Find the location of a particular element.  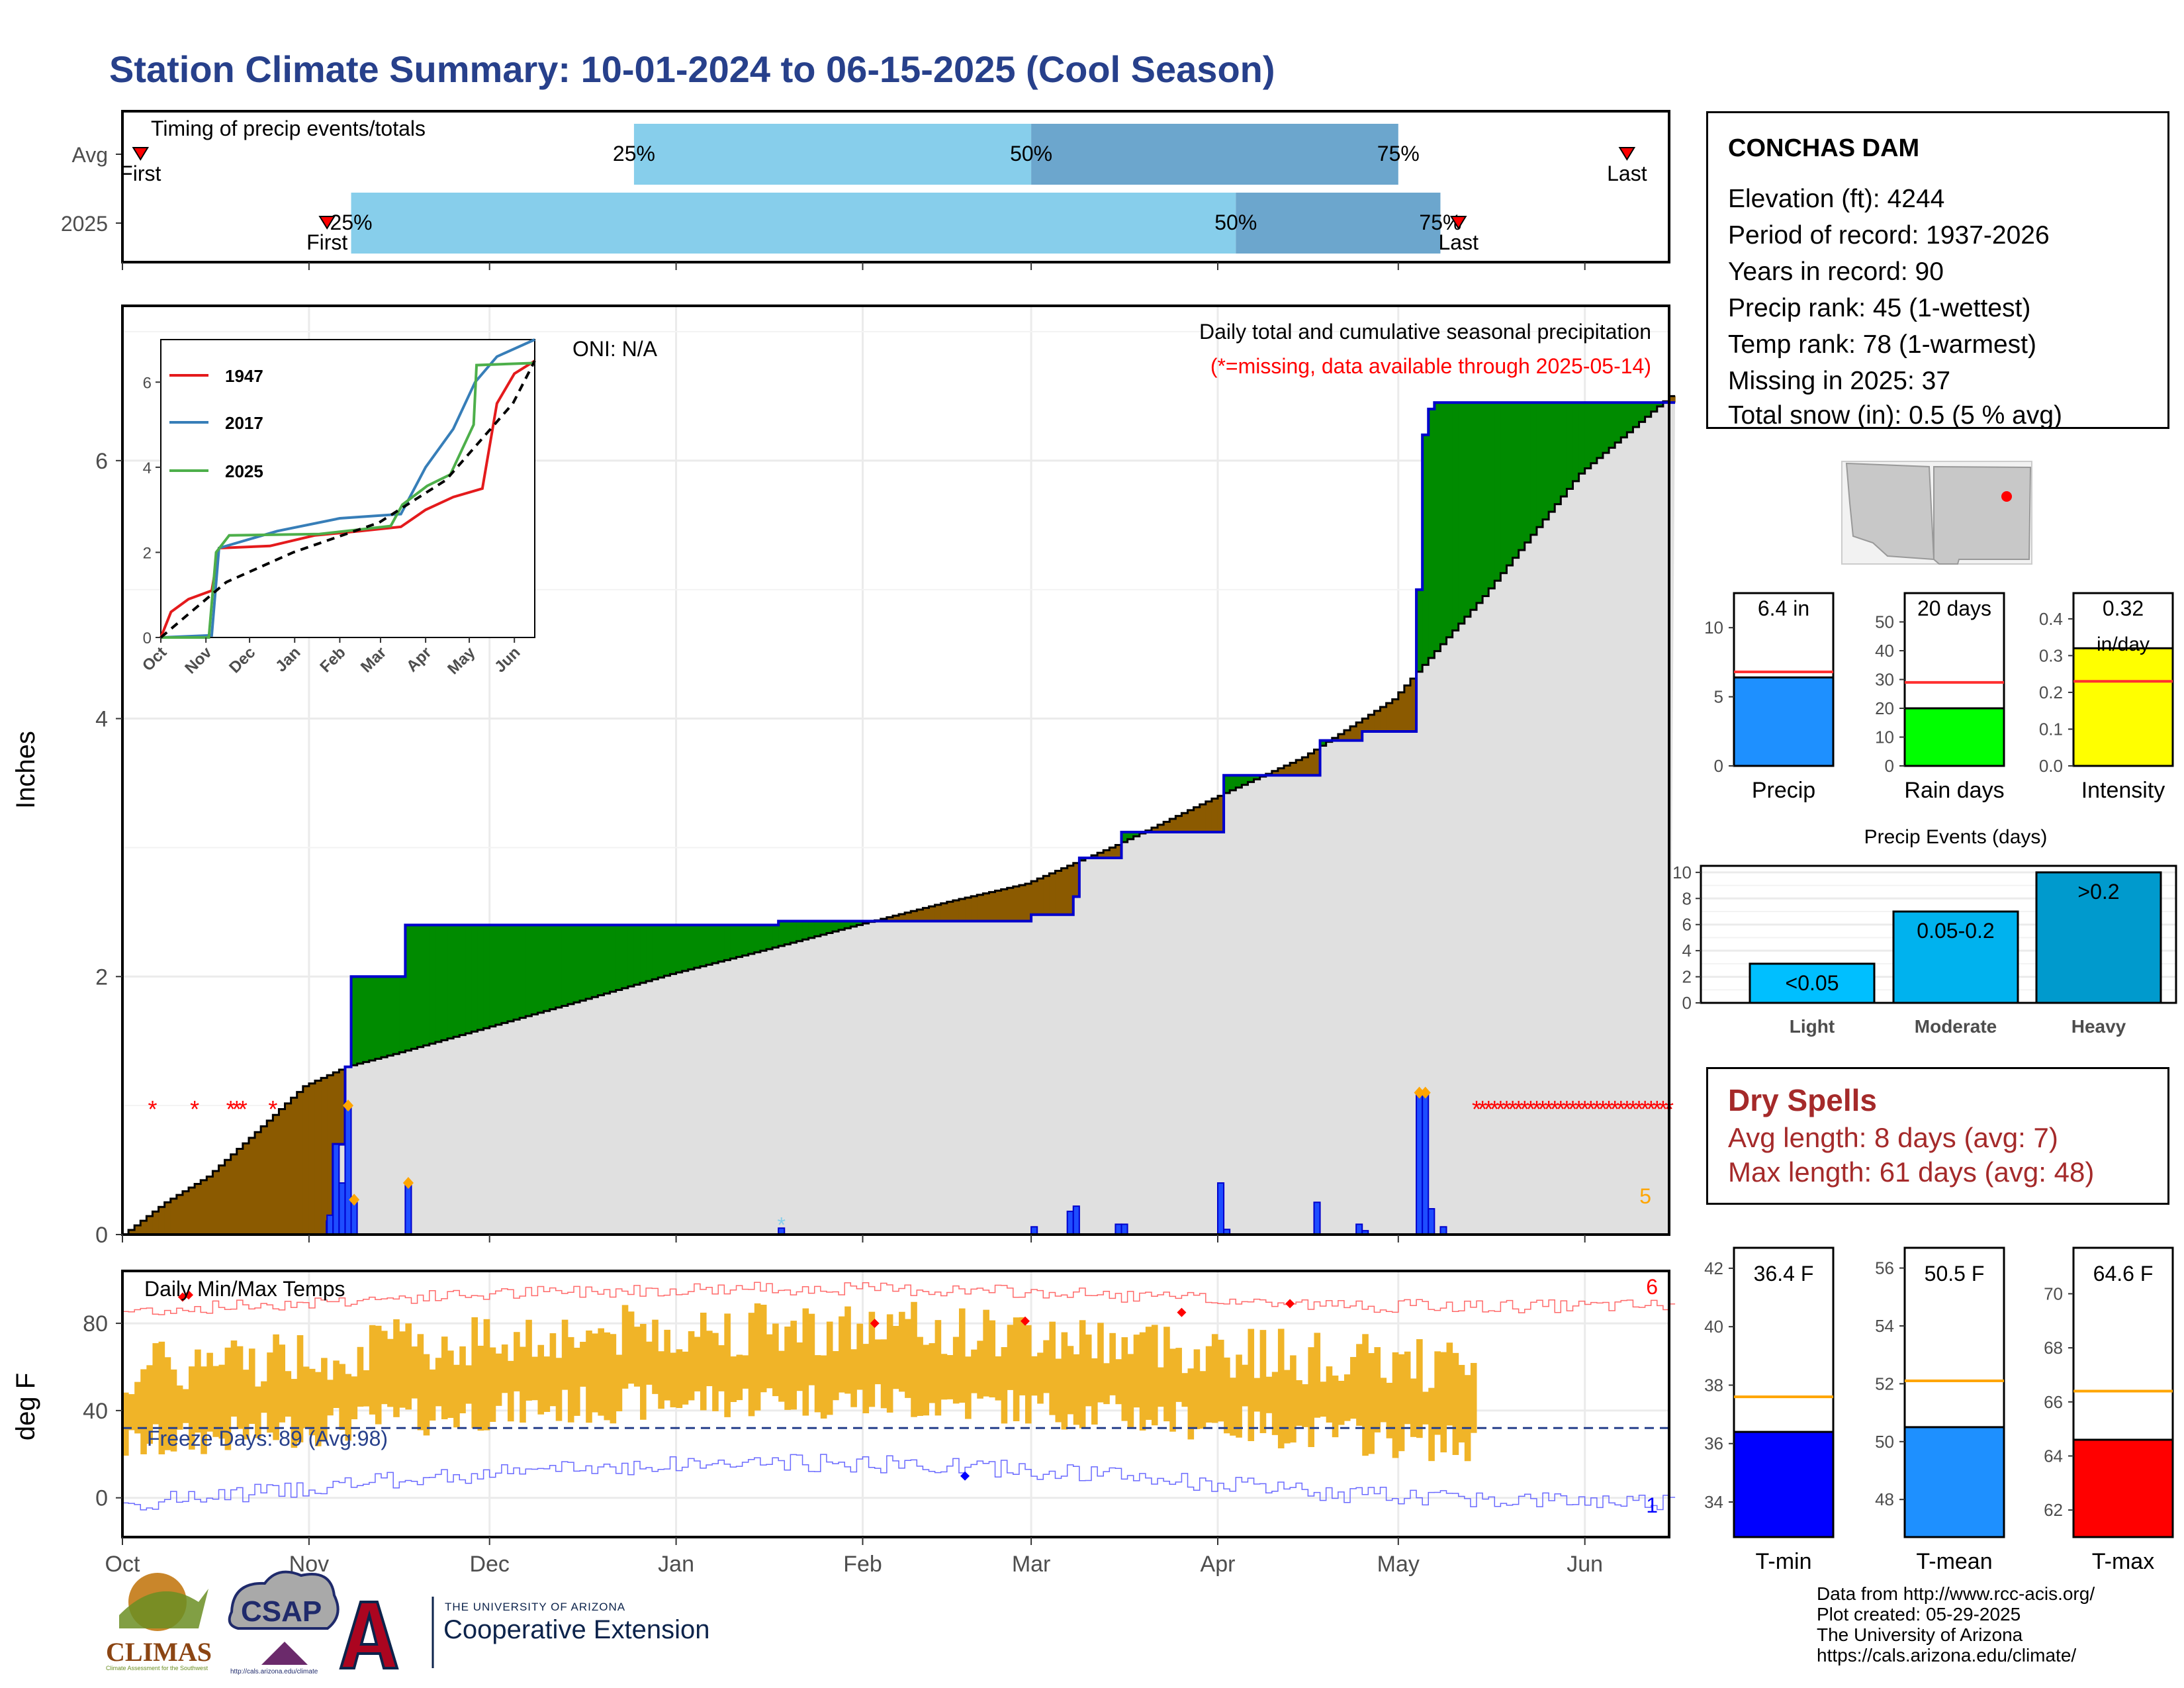

y-tick-label: 38 is located at coordinates (1713, 1385).